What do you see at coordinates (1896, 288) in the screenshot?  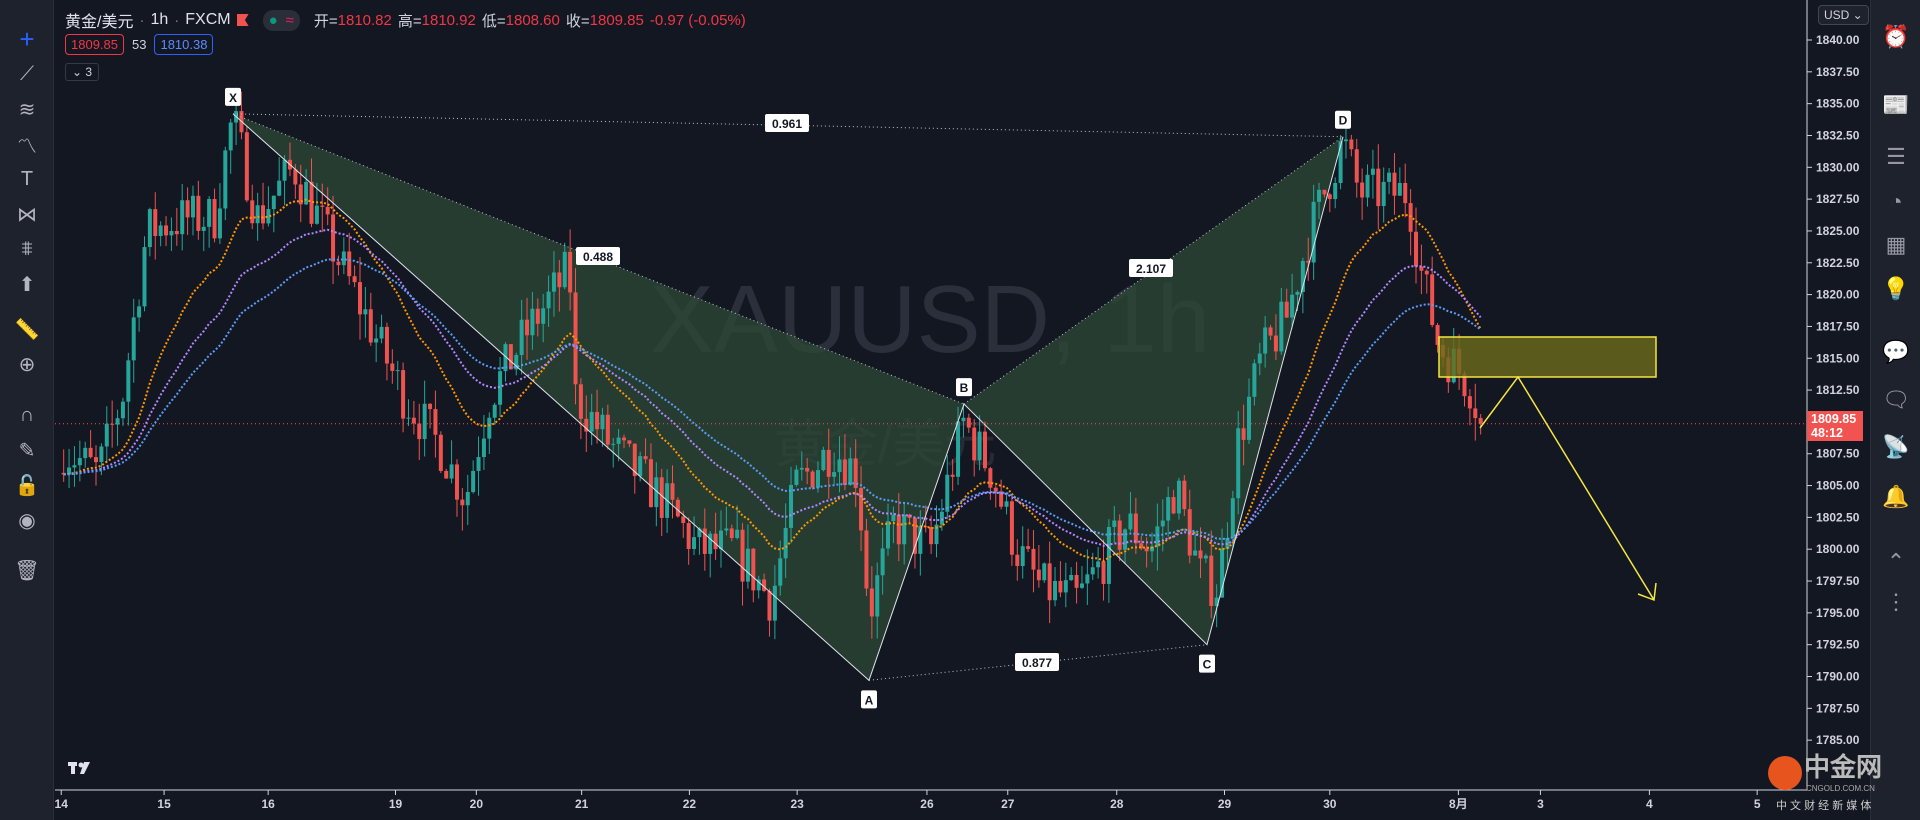 I see `idea-icon: 💡` at bounding box center [1896, 288].